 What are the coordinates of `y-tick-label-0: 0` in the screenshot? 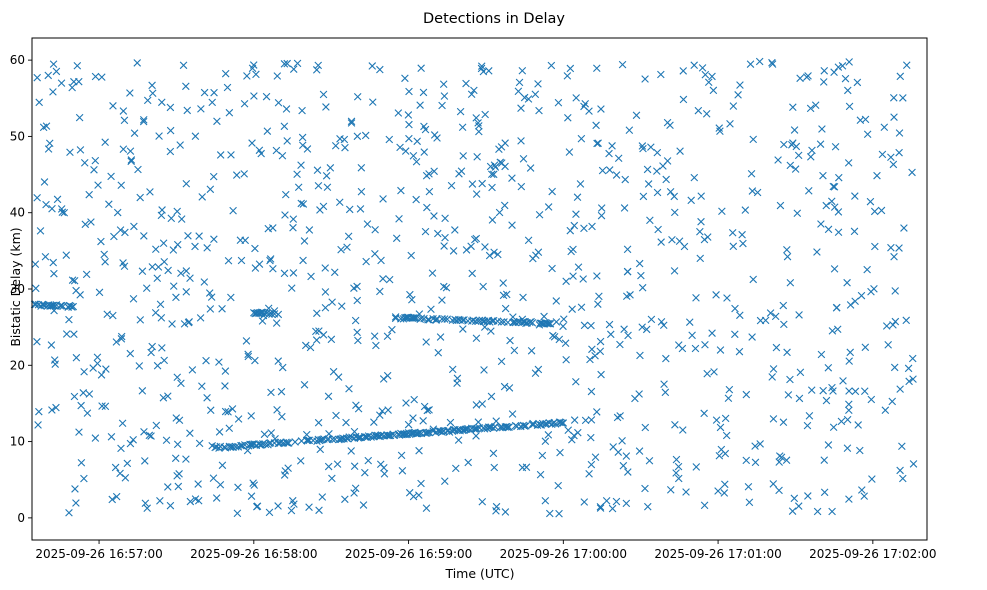 It's located at (21, 518).